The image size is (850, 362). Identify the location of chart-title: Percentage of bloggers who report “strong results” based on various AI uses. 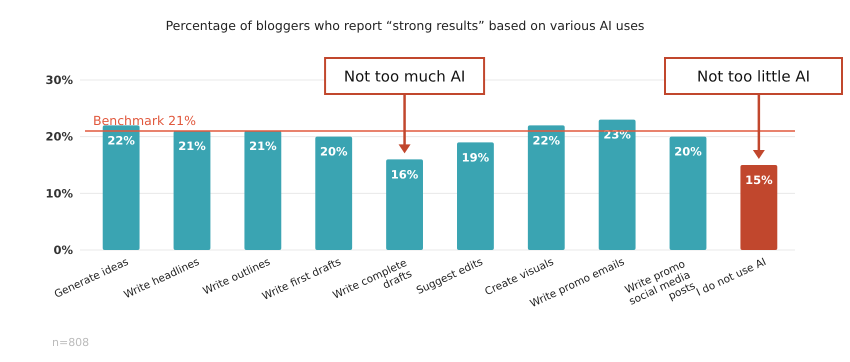
(405, 25).